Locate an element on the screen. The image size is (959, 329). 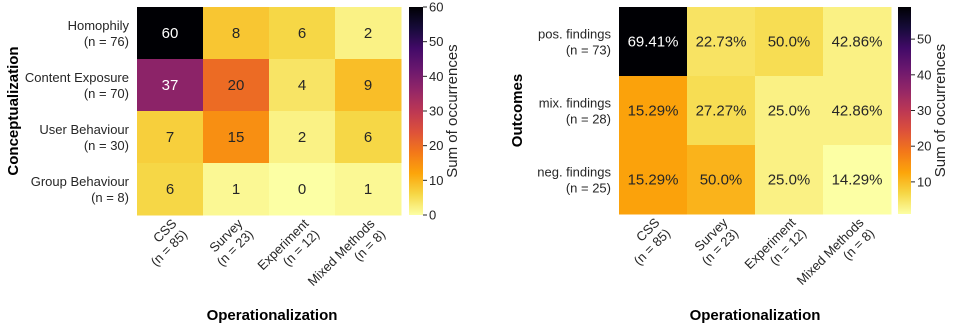
y-axis-title: Conceptualization is located at coordinates (13, 110).